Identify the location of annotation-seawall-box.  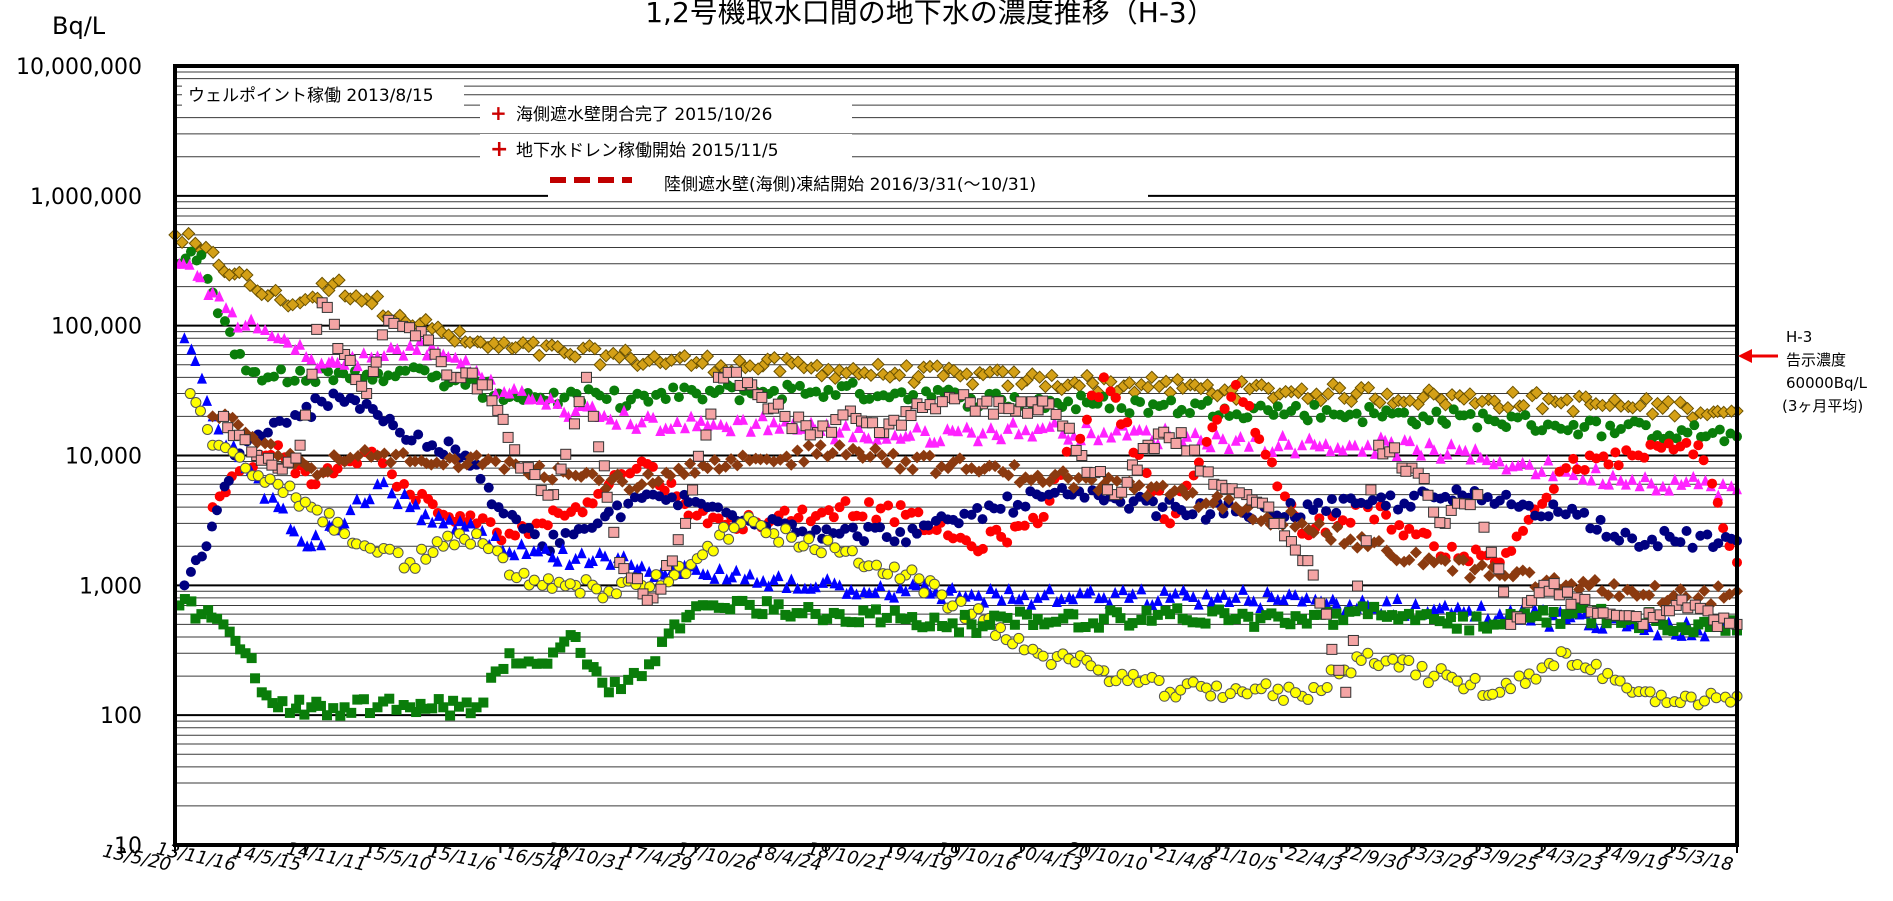
(666, 113).